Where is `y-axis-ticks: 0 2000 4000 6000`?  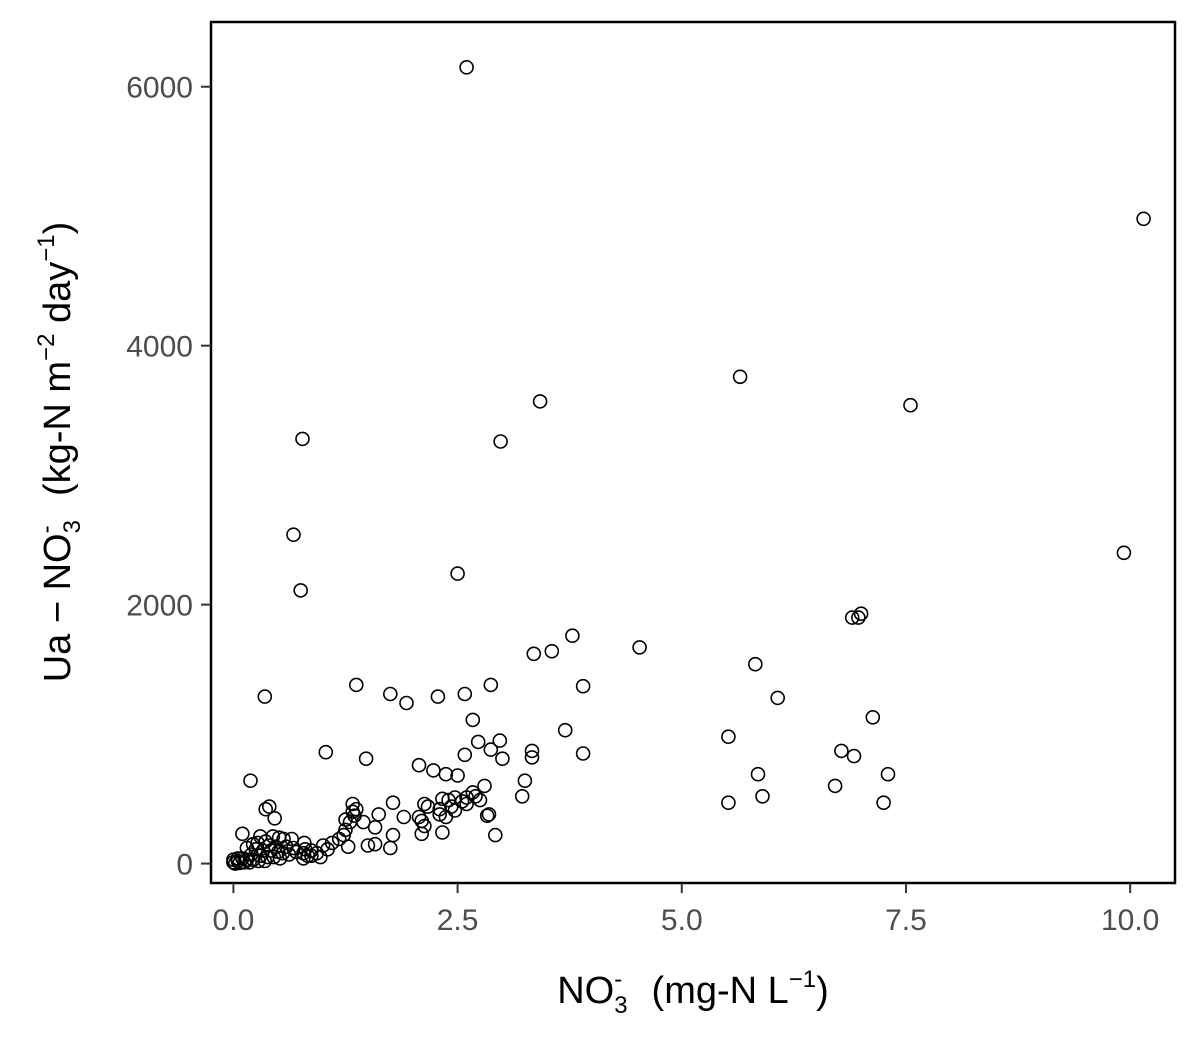 y-axis-ticks: 0 2000 4000 6000 is located at coordinates (168, 477).